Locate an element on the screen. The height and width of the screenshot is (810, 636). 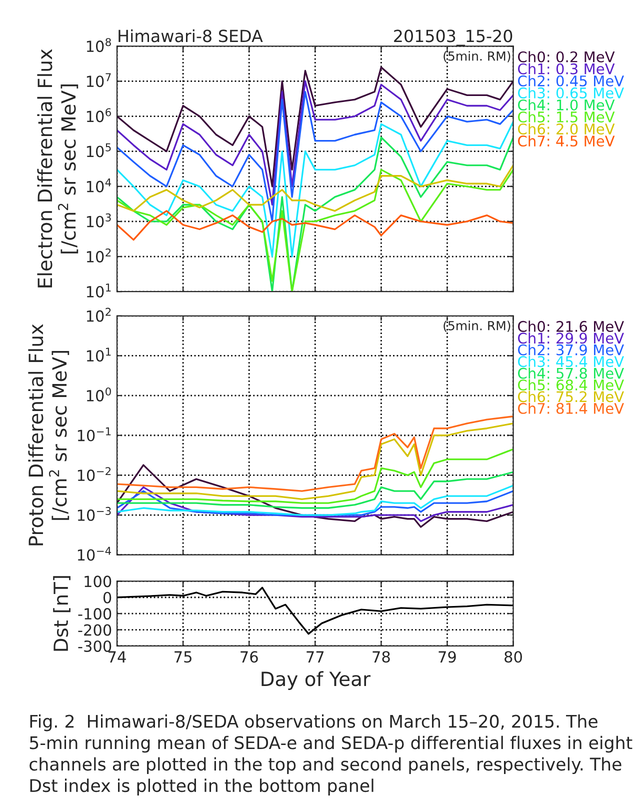
y-tick-label: 10$^{7}$ is located at coordinates (98, 80).